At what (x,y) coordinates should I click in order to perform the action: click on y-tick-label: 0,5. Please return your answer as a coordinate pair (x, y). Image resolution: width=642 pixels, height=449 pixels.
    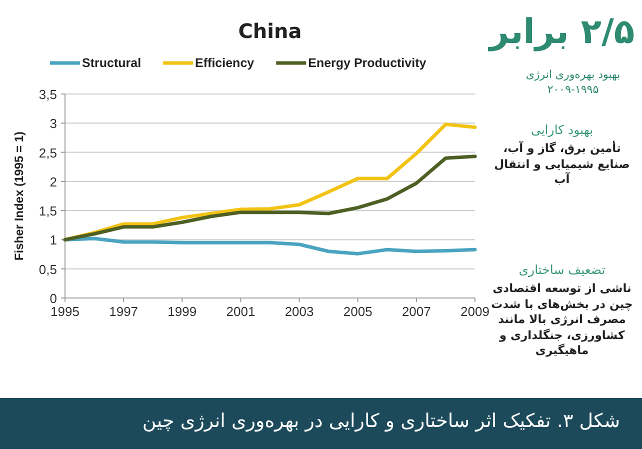
    Looking at the image, I should click on (47, 269).